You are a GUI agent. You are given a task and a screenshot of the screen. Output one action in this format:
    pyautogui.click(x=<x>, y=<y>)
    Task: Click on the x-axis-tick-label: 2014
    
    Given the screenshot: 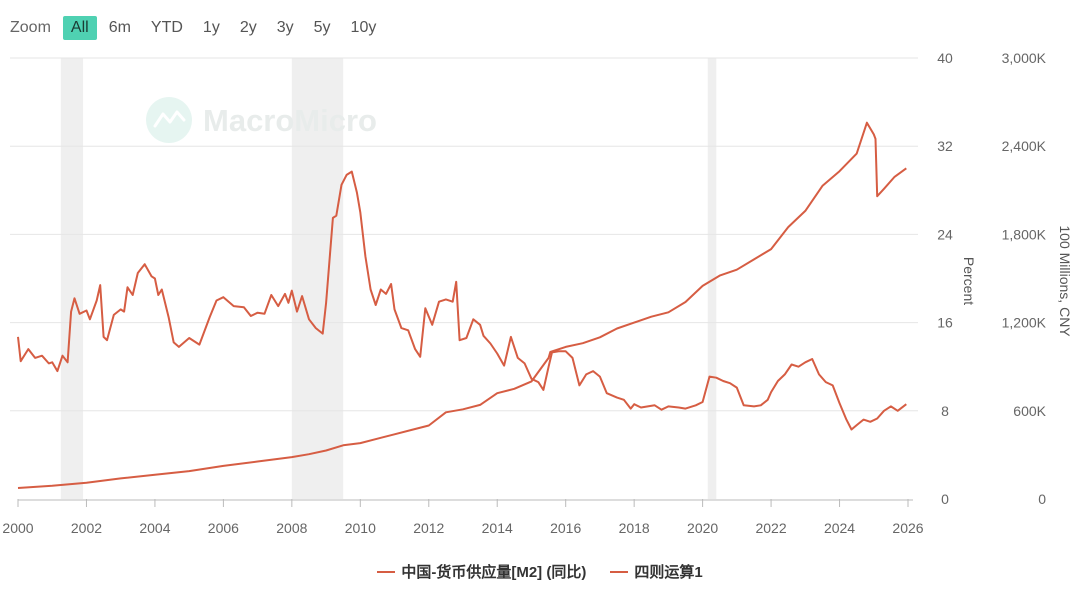 What is the action you would take?
    pyautogui.click(x=497, y=528)
    